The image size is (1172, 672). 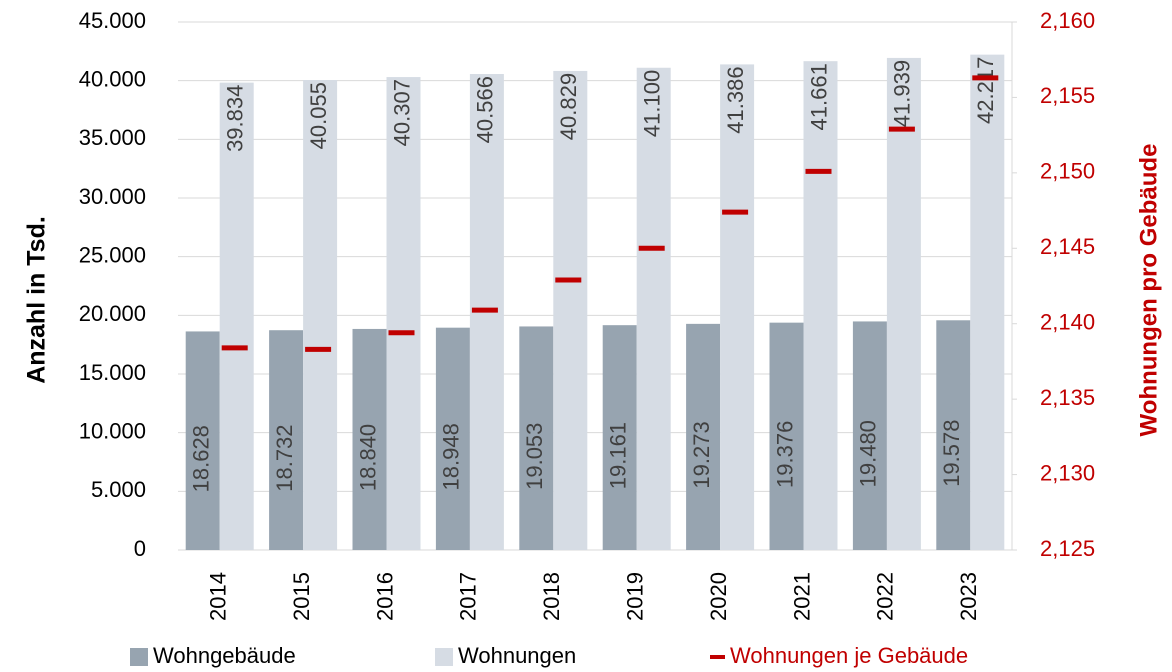 I want to click on y2-tick-label: 2,125, so click(x=1067, y=548).